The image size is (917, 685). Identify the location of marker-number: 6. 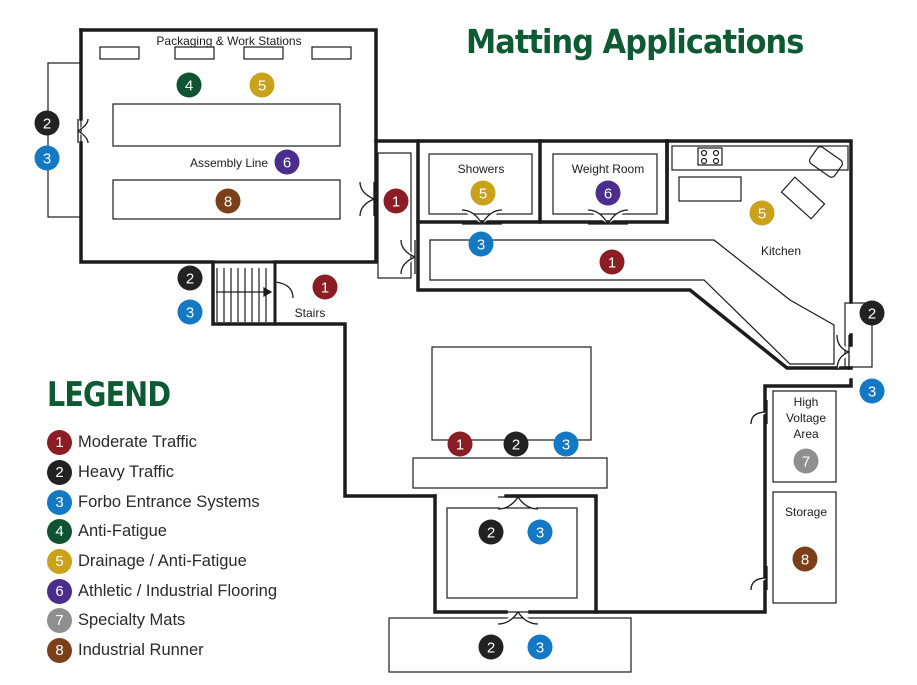
(608, 194).